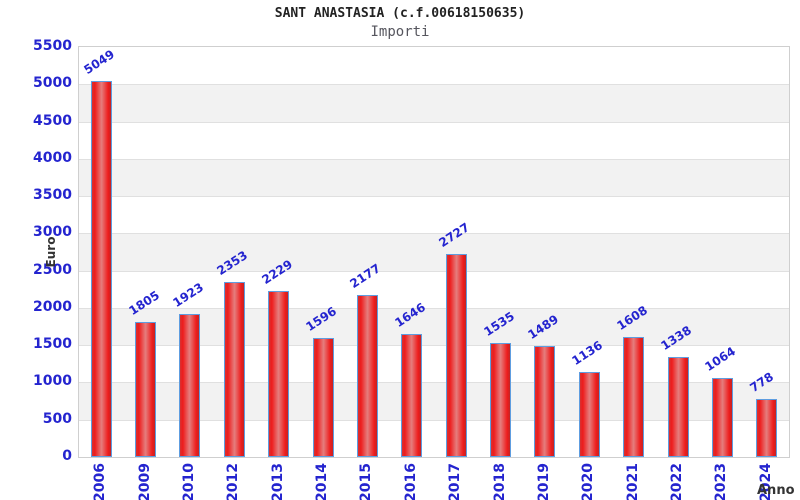 The image size is (800, 500). What do you see at coordinates (188, 481) in the screenshot?
I see `x-axis-tick-label: 2010` at bounding box center [188, 481].